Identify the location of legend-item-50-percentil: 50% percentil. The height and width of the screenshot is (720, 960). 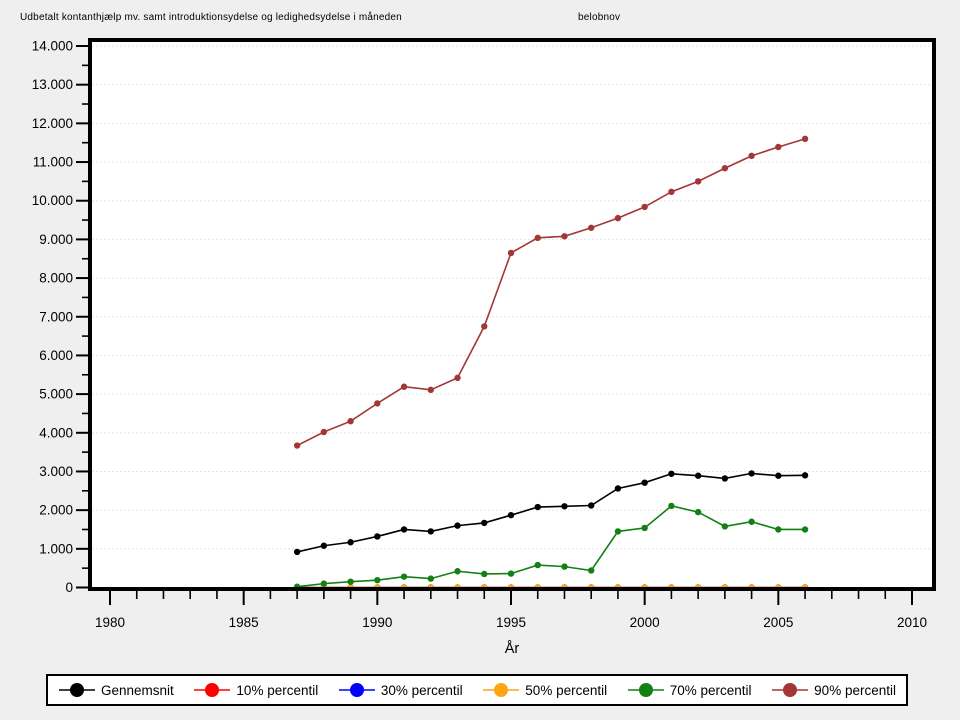
(544, 690).